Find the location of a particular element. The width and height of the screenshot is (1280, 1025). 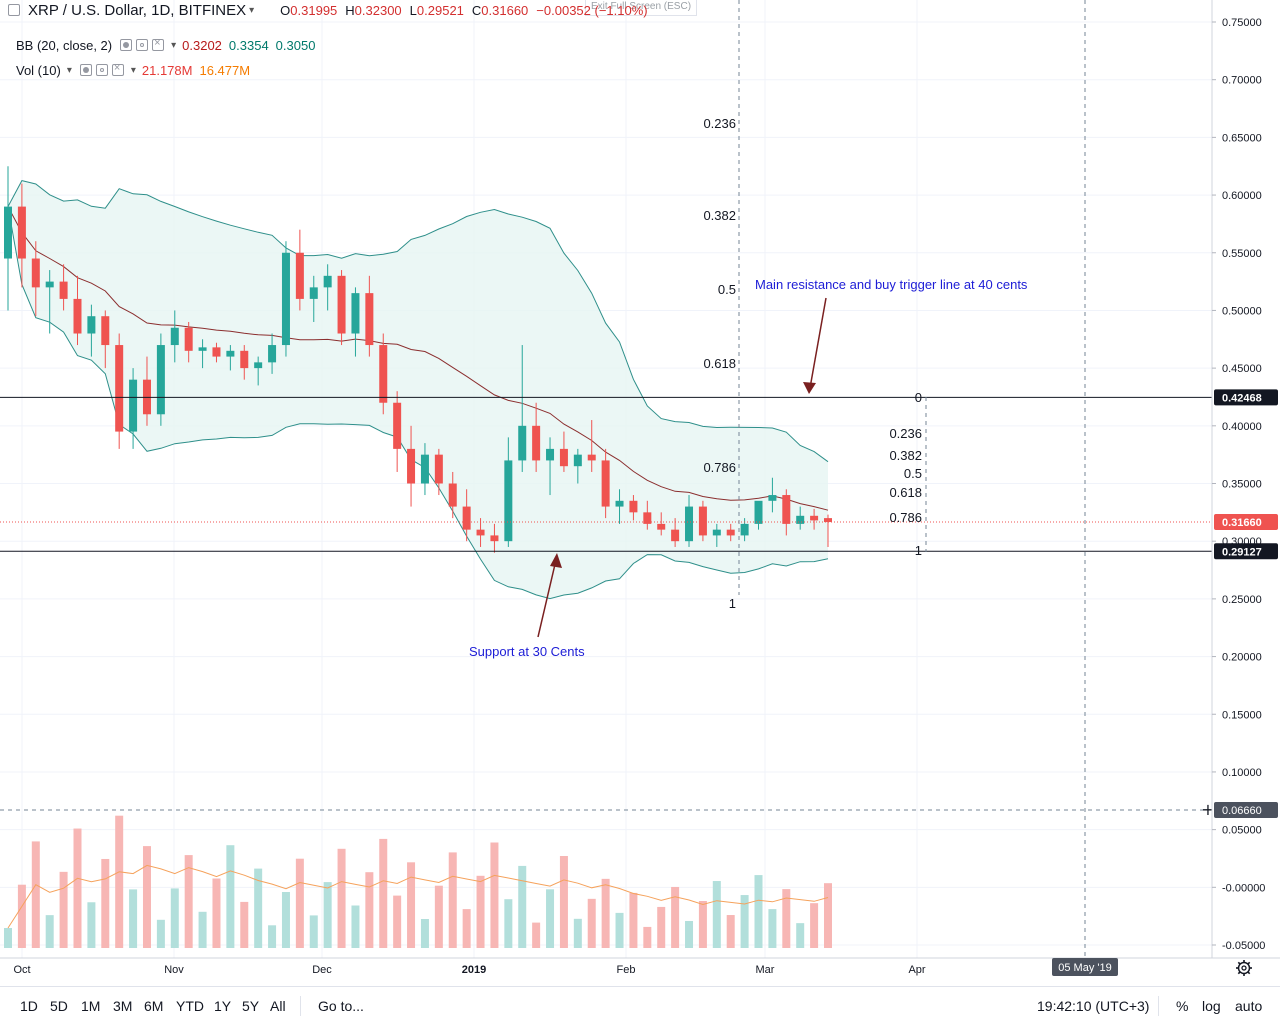

support-arrowhead is located at coordinates (556, 560).